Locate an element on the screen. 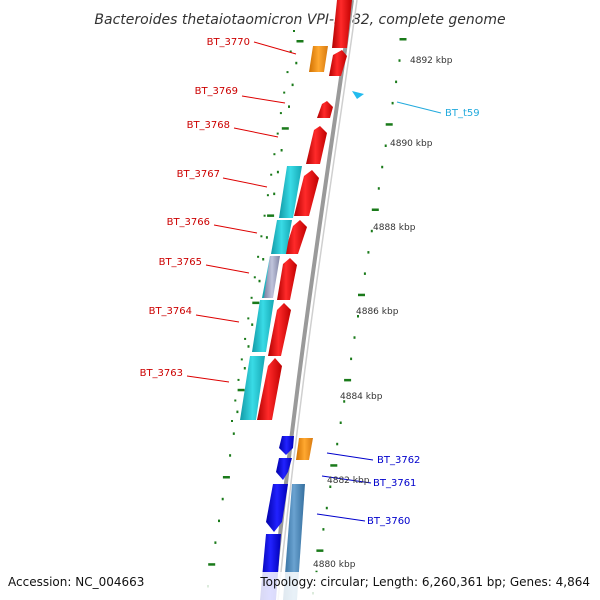 The image size is (600, 600). gene-label-bt3763: BT_3763 is located at coordinates (161, 373).